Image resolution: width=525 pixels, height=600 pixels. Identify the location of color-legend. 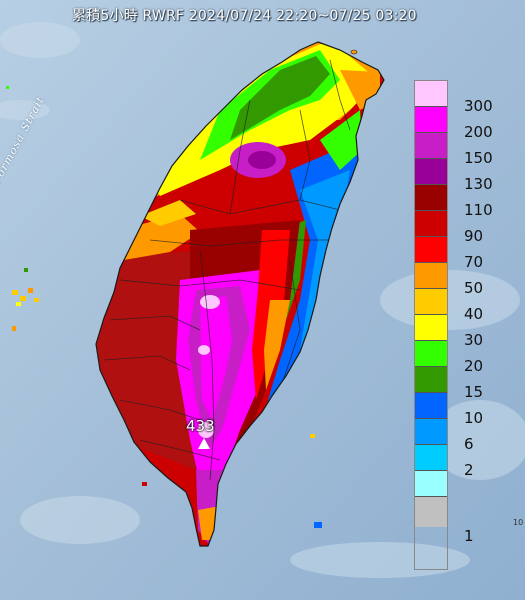
(431, 325).